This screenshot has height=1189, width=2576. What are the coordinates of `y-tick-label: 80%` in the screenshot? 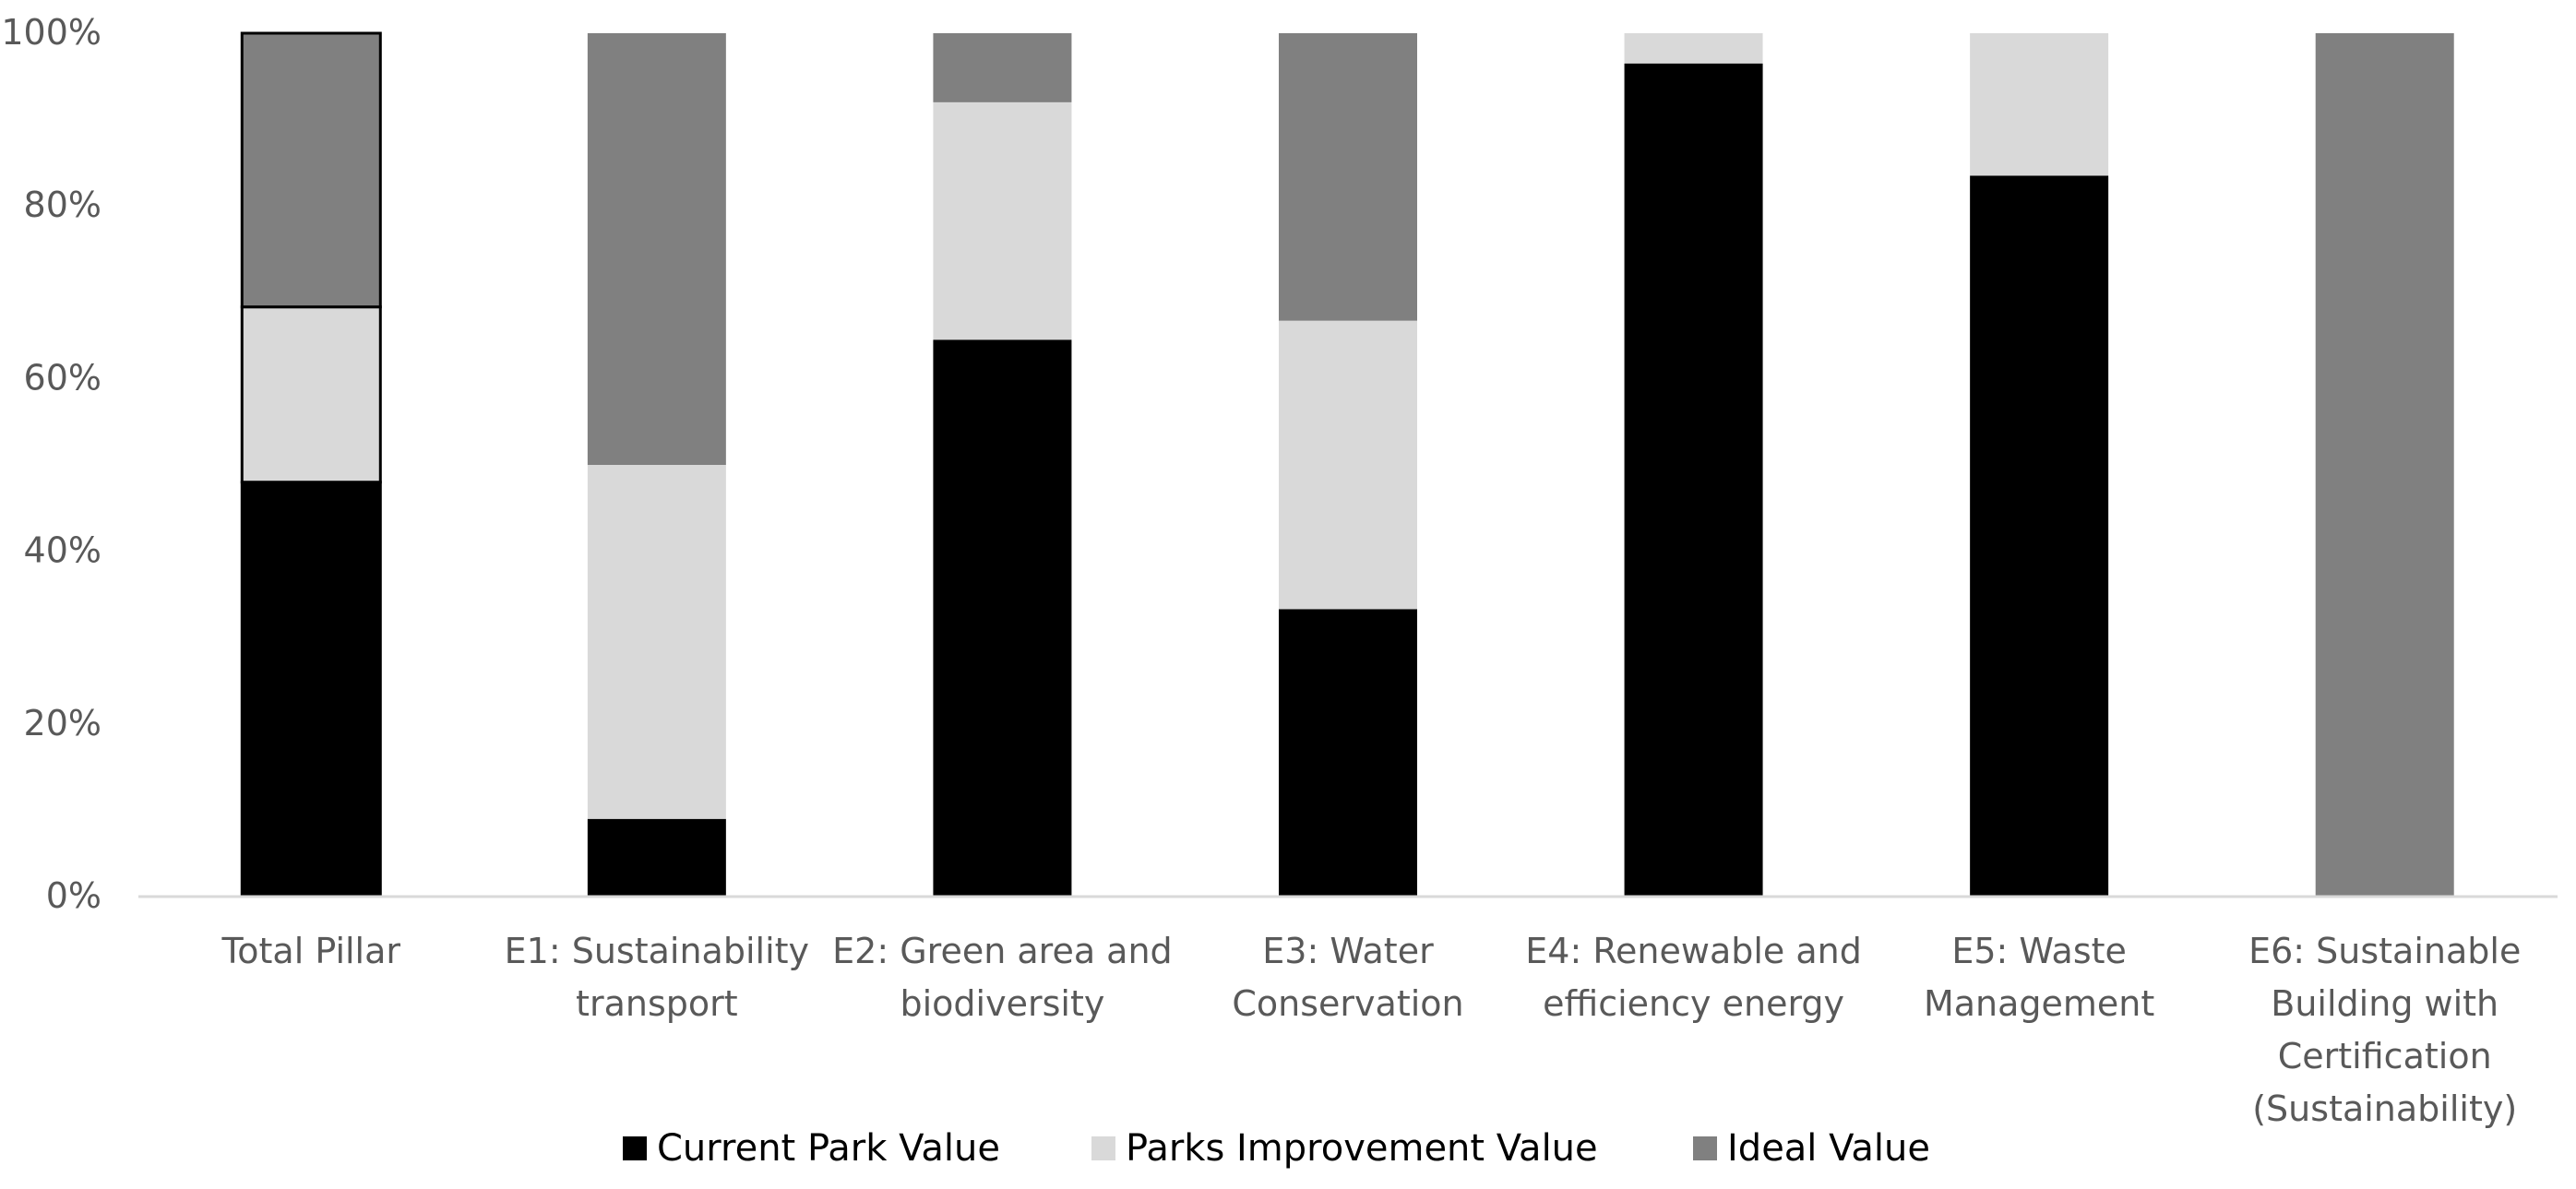 It's located at (63, 205).